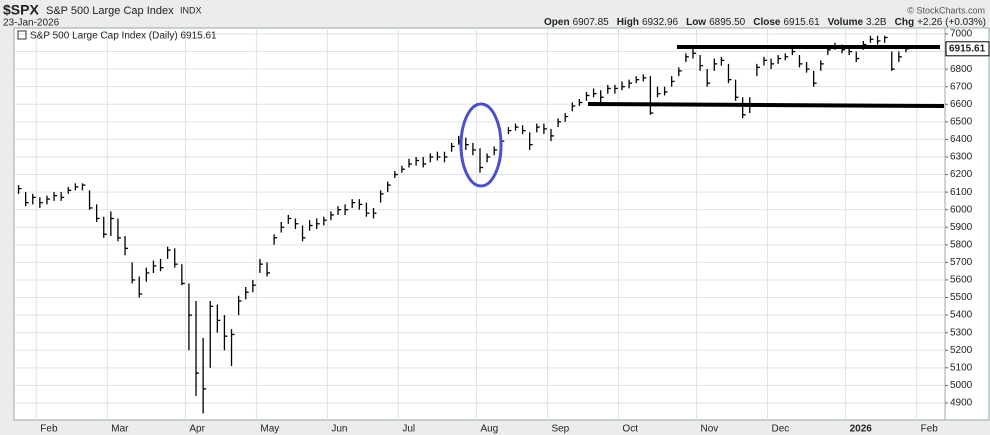 This screenshot has width=990, height=435. What do you see at coordinates (628, 22) in the screenshot?
I see `stat-label: High` at bounding box center [628, 22].